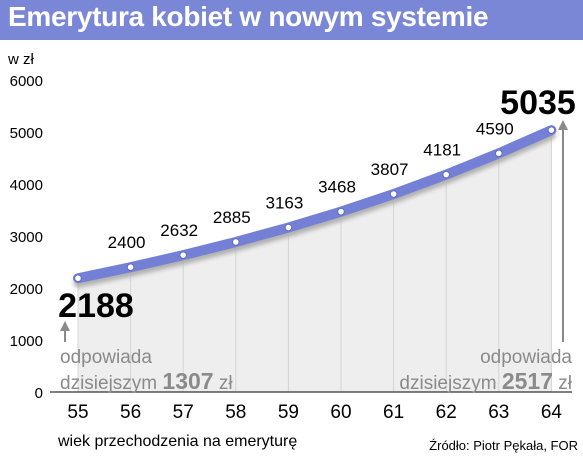  What do you see at coordinates (248, 16) in the screenshot?
I see `chart-title: Emerytura kobiet w nowym systemie` at bounding box center [248, 16].